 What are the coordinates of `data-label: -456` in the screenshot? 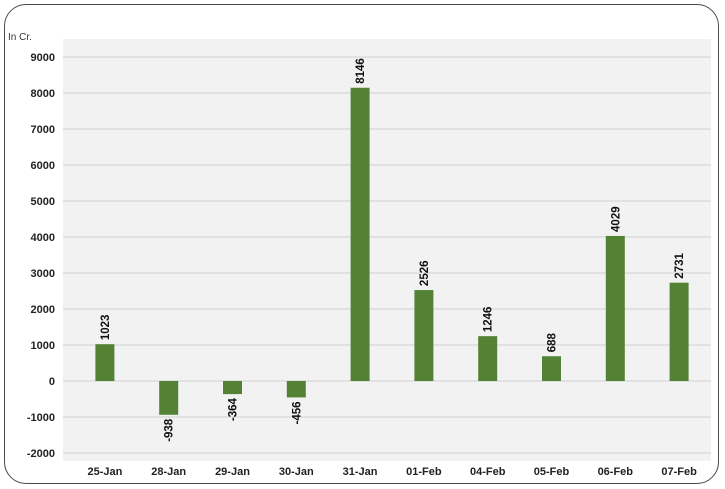 It's located at (297, 412).